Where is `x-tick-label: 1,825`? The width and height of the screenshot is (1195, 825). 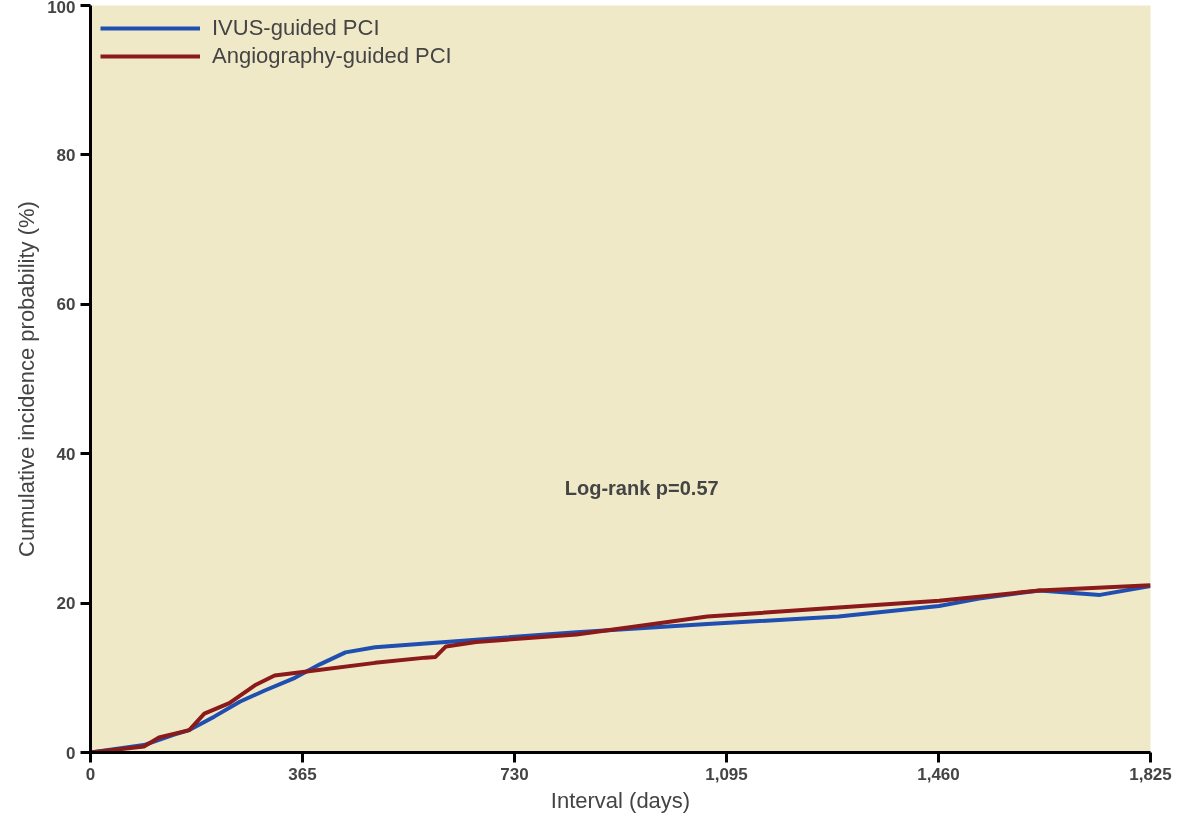
x-tick-label: 1,825 is located at coordinates (1150, 774).